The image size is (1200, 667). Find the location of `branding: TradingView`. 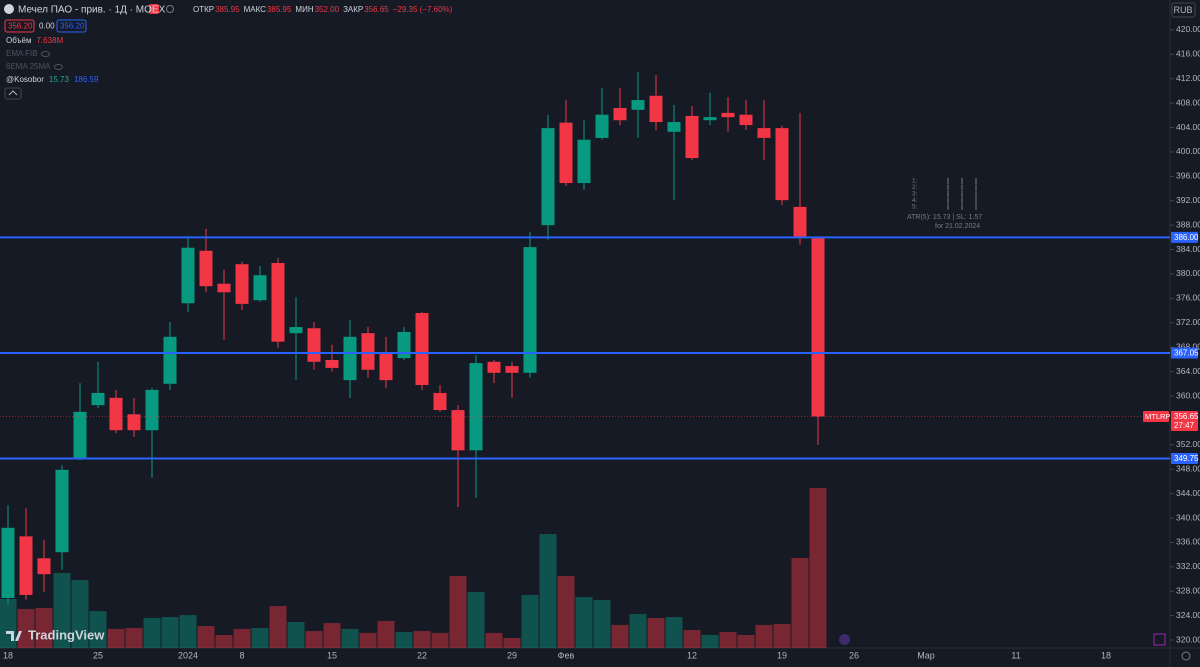

branding: TradingView is located at coordinates (66, 634).